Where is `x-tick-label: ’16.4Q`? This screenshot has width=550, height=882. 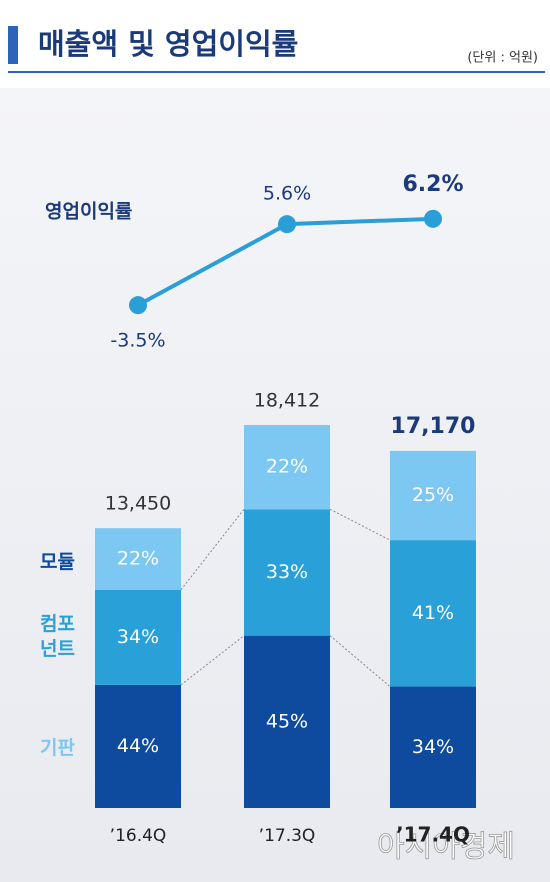
x-tick-label: ’16.4Q is located at coordinates (138, 836).